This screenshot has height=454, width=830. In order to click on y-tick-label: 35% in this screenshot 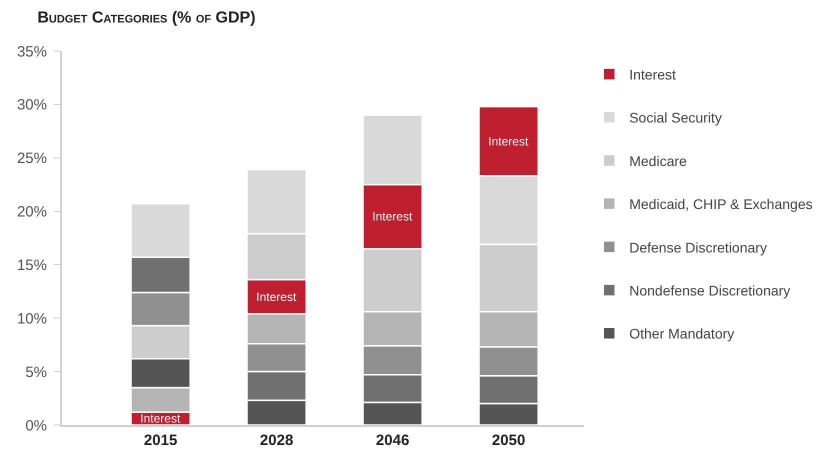, I will do `click(31, 51)`.